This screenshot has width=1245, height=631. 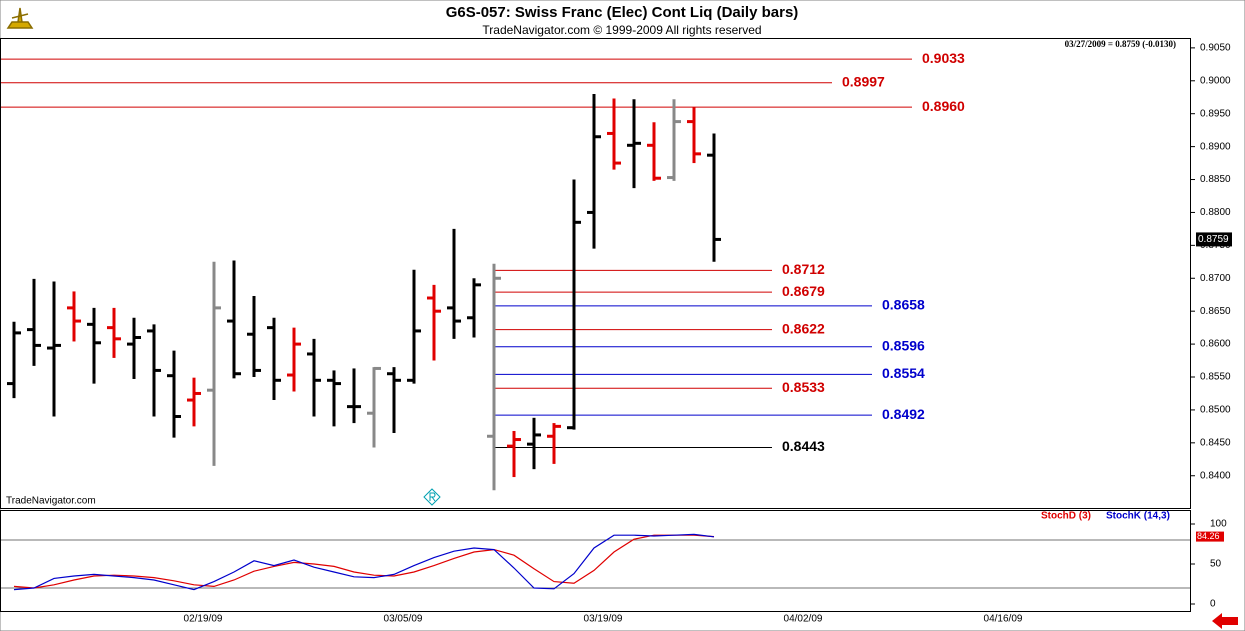 I want to click on y-tick-label: 0.8400, so click(x=1215, y=475).